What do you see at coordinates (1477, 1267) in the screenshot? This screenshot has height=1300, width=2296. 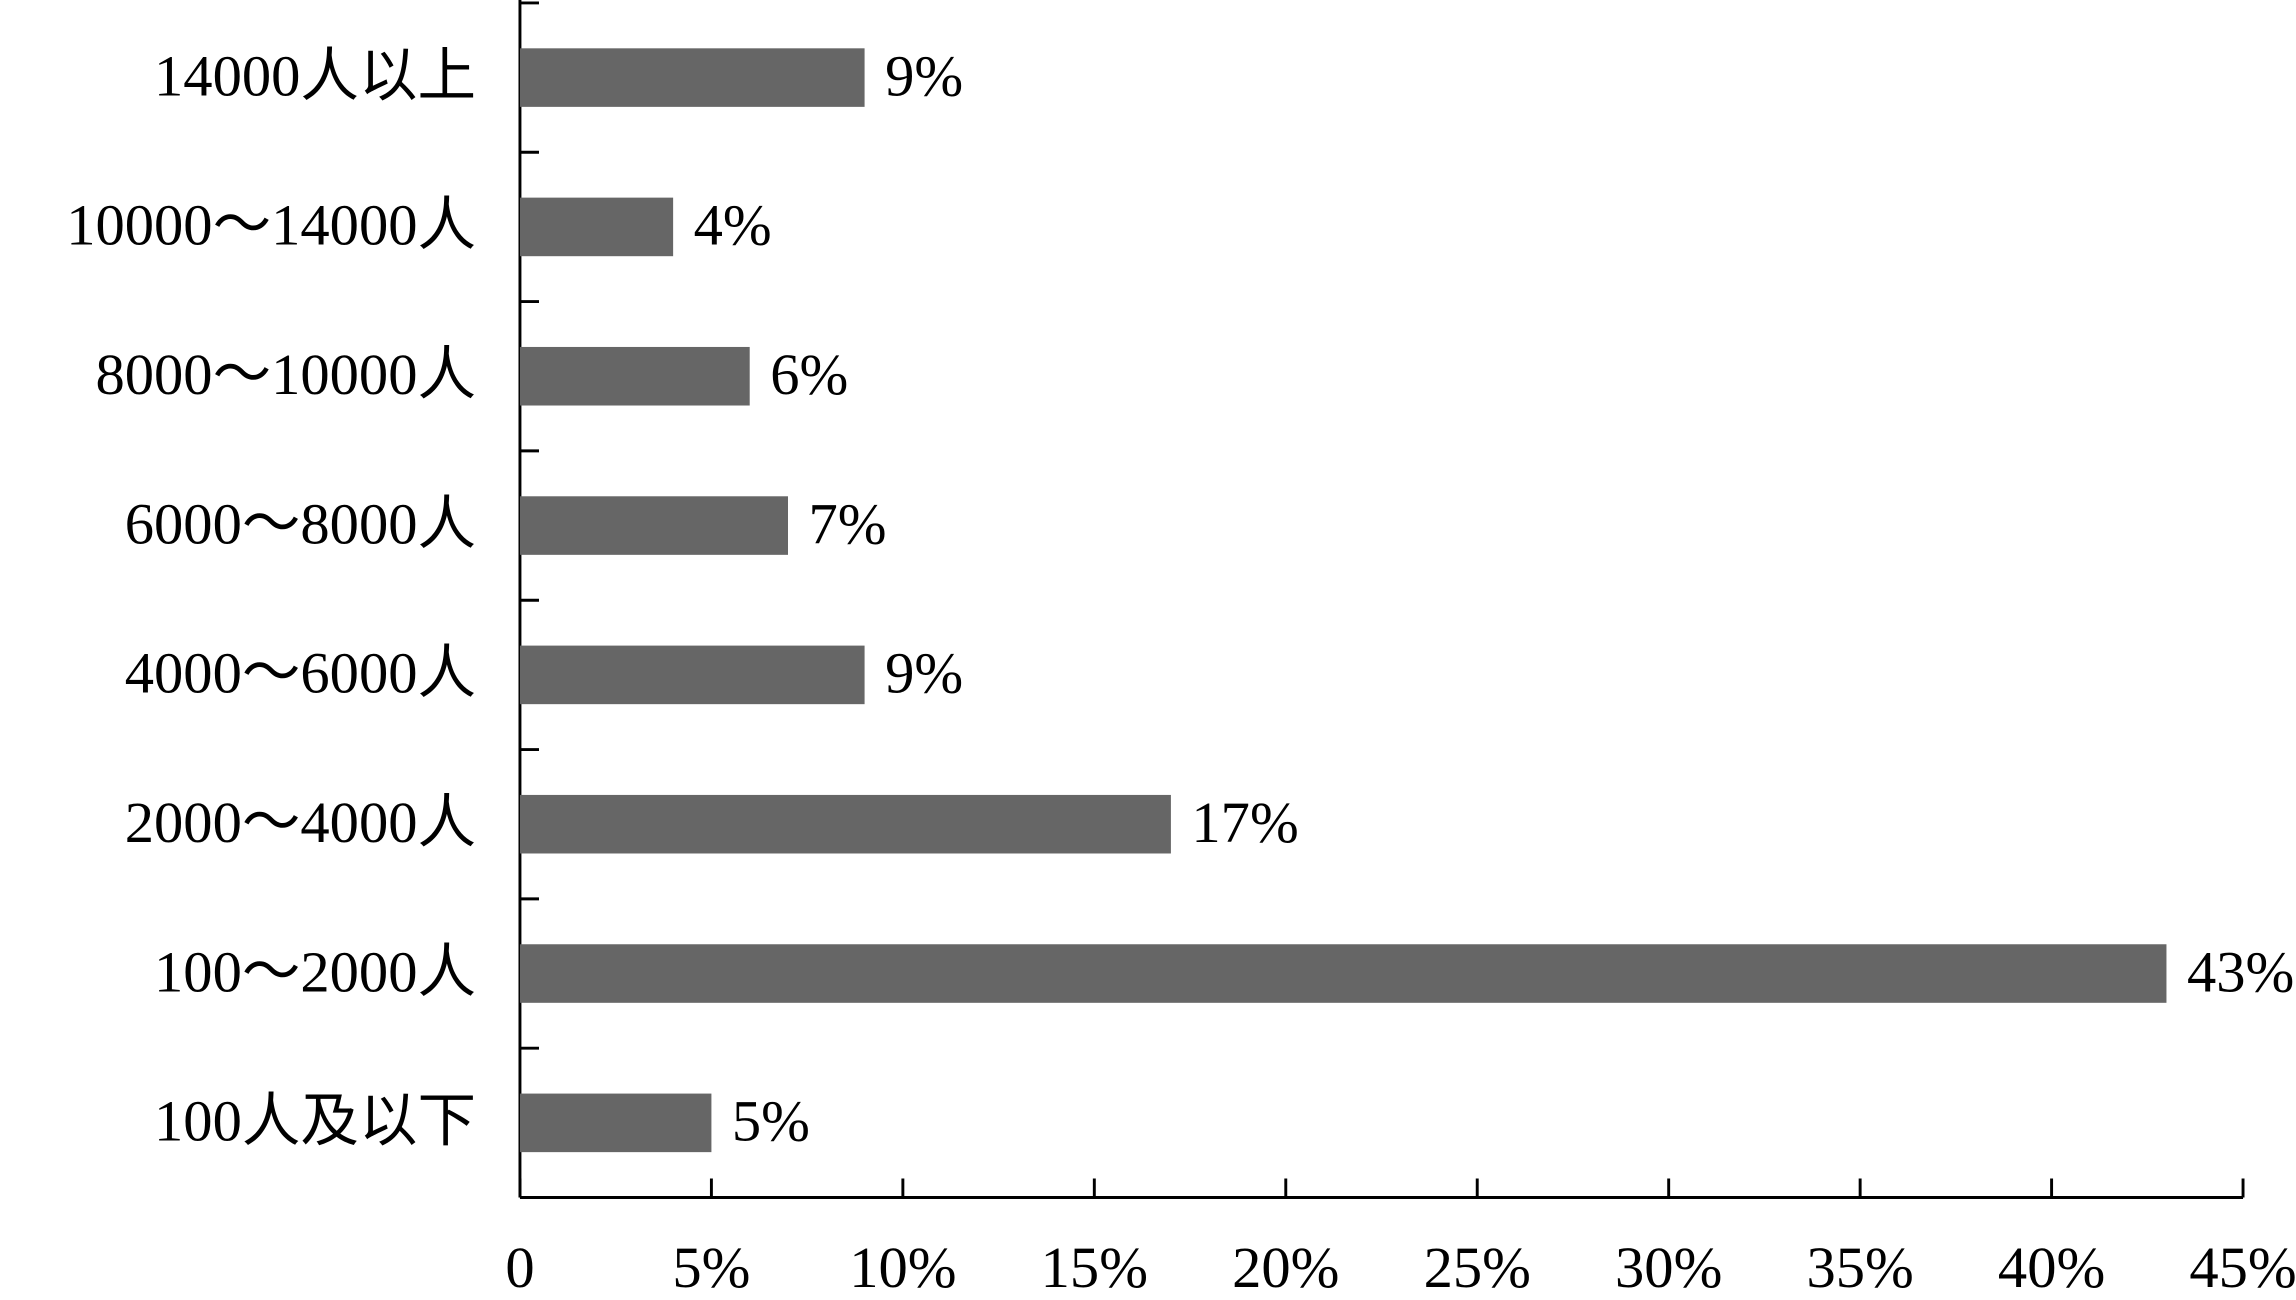 I see `x-tick-label: 25%` at bounding box center [1477, 1267].